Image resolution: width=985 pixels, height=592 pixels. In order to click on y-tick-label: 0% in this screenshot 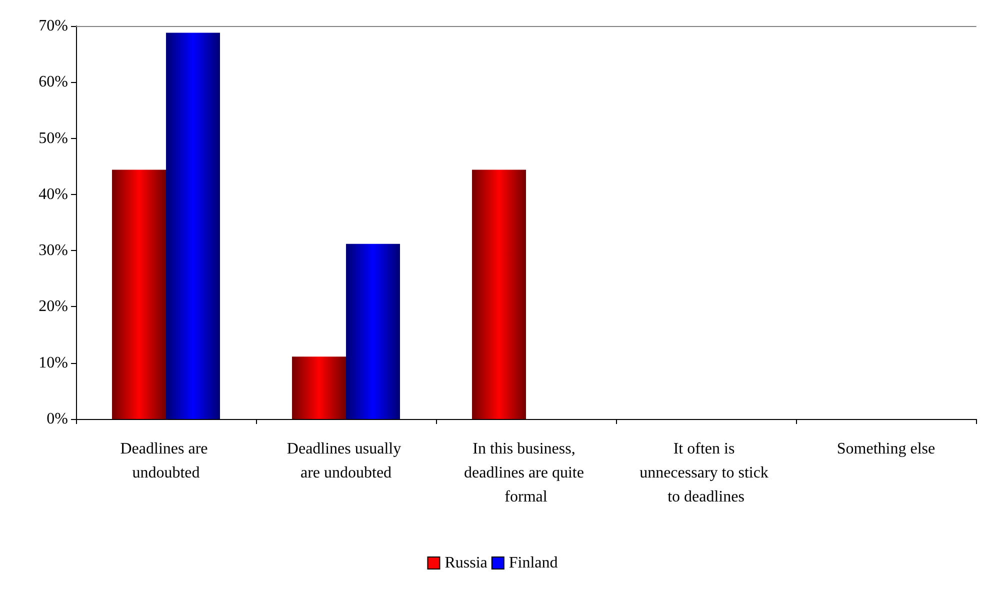, I will do `click(57, 419)`.